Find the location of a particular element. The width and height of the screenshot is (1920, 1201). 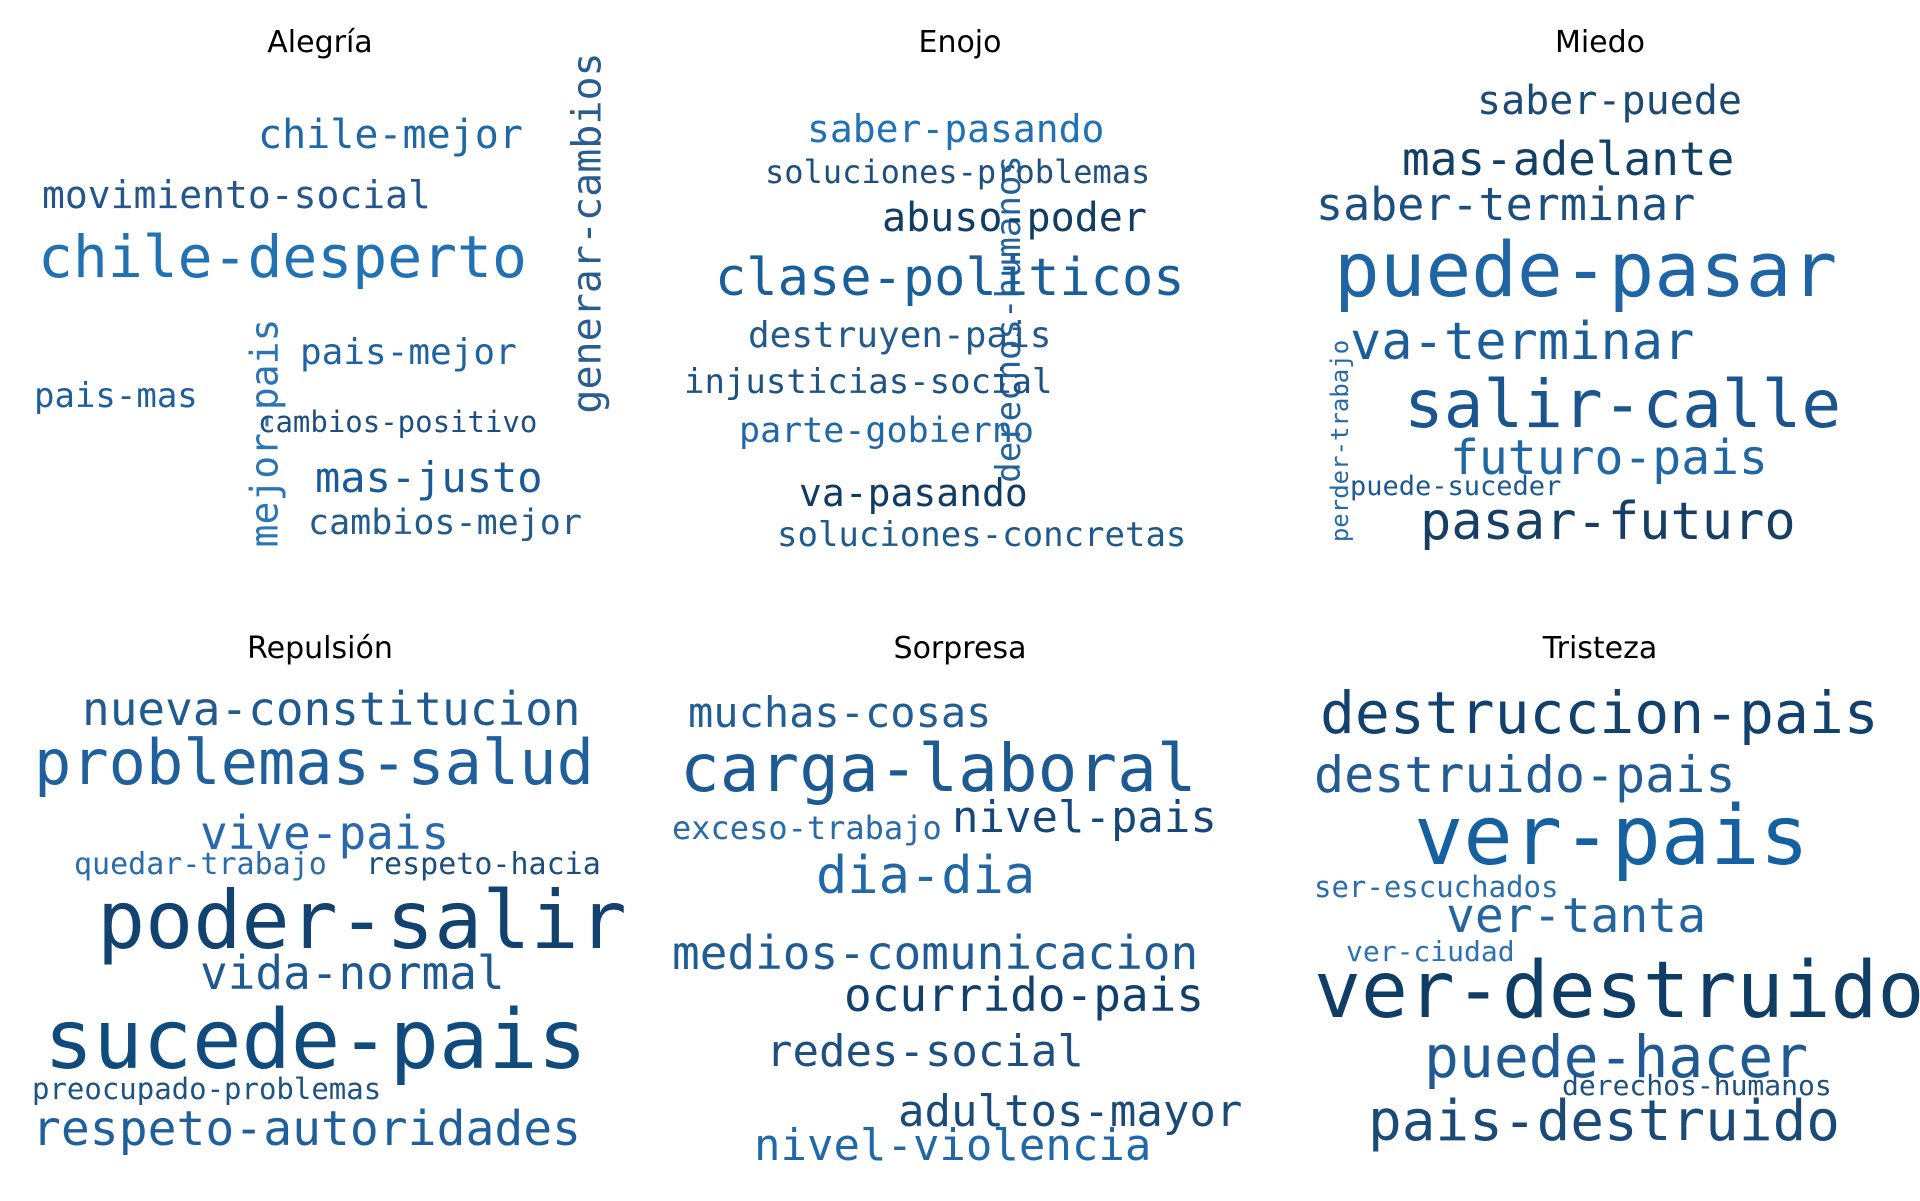

panel-title: Alegría is located at coordinates (320, 42).